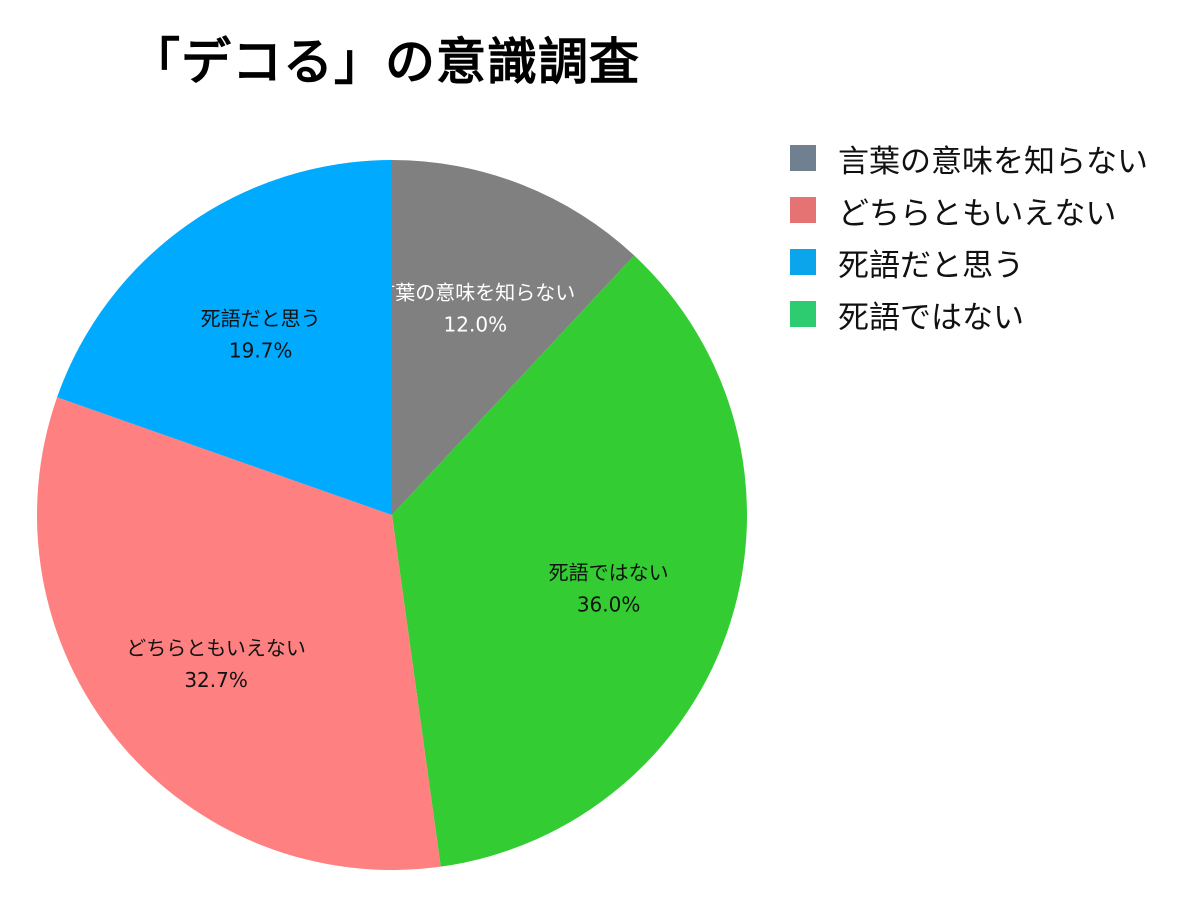  Describe the element at coordinates (476, 325) in the screenshot. I see `slice-value-label: 12.0%` at that location.